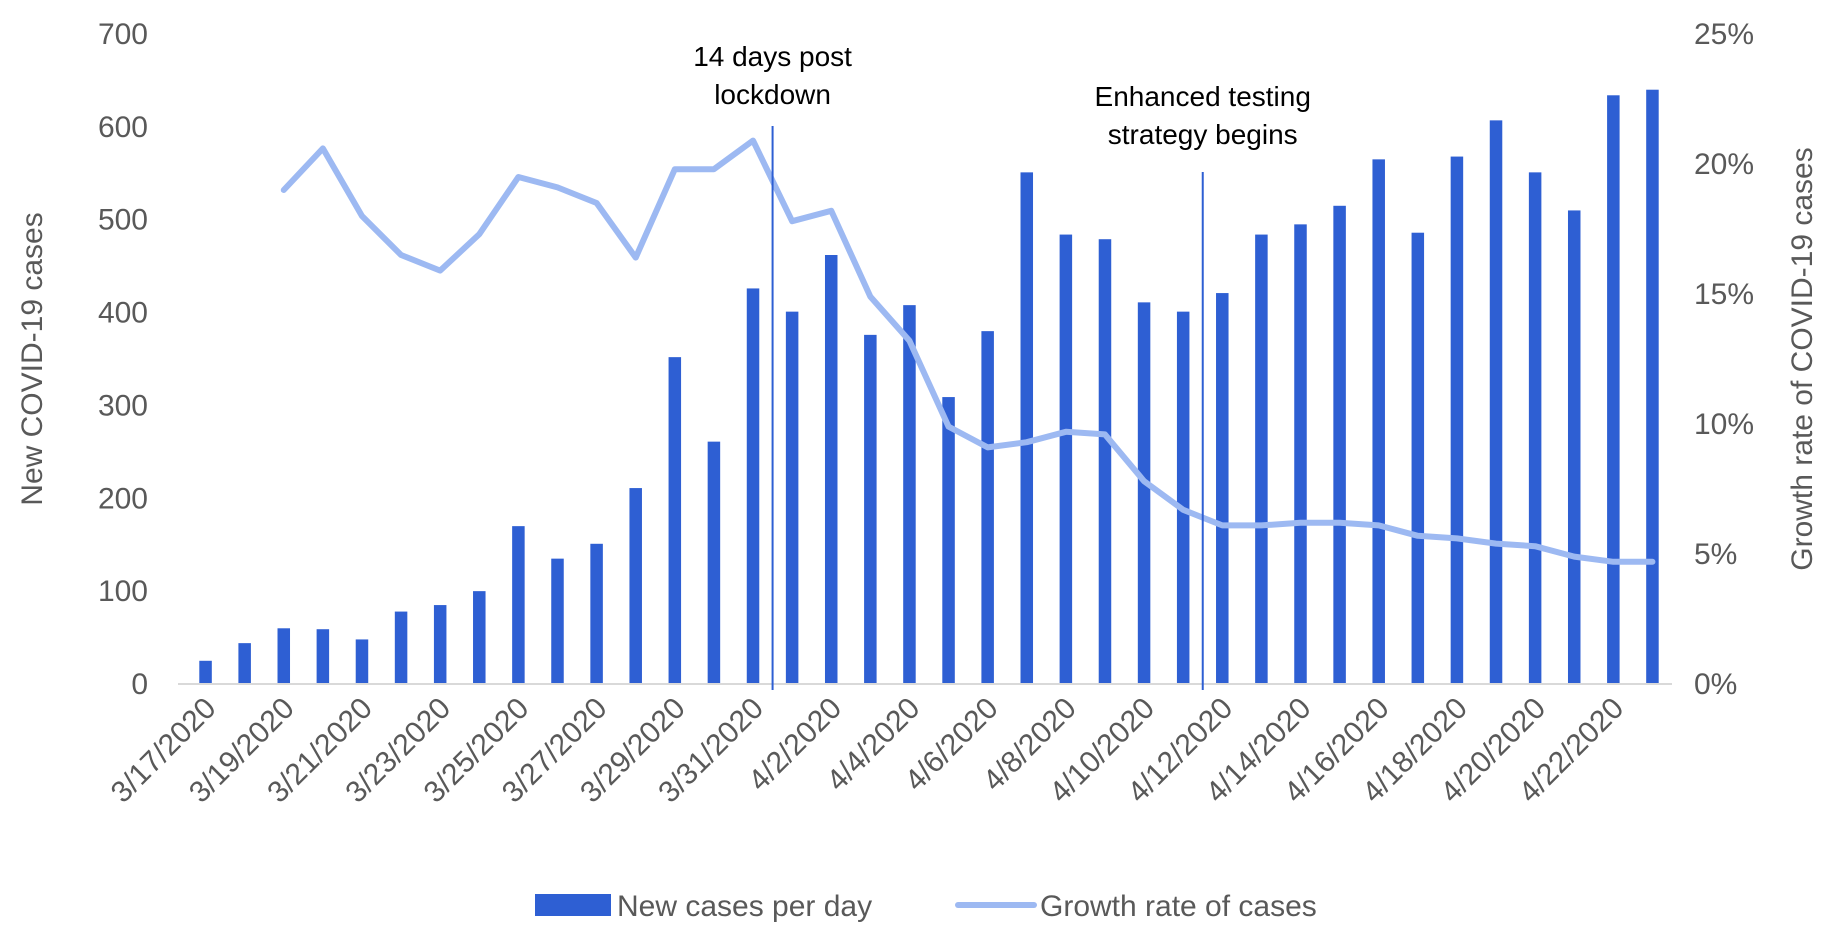  What do you see at coordinates (123, 127) in the screenshot?
I see `y-tick-label: 600` at bounding box center [123, 127].